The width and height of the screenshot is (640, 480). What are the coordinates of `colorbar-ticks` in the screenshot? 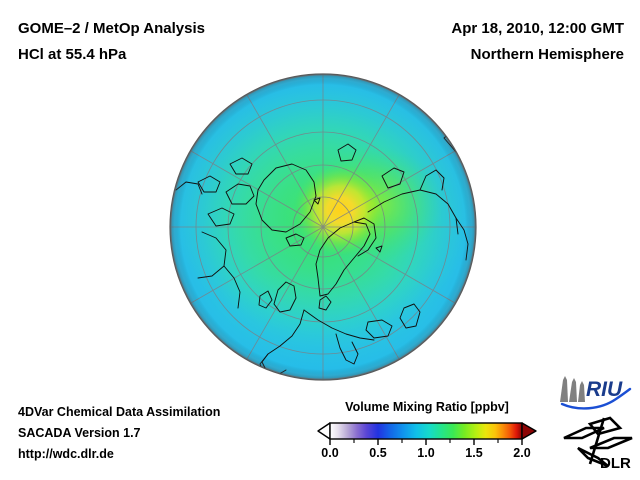 It's located at (426, 442).